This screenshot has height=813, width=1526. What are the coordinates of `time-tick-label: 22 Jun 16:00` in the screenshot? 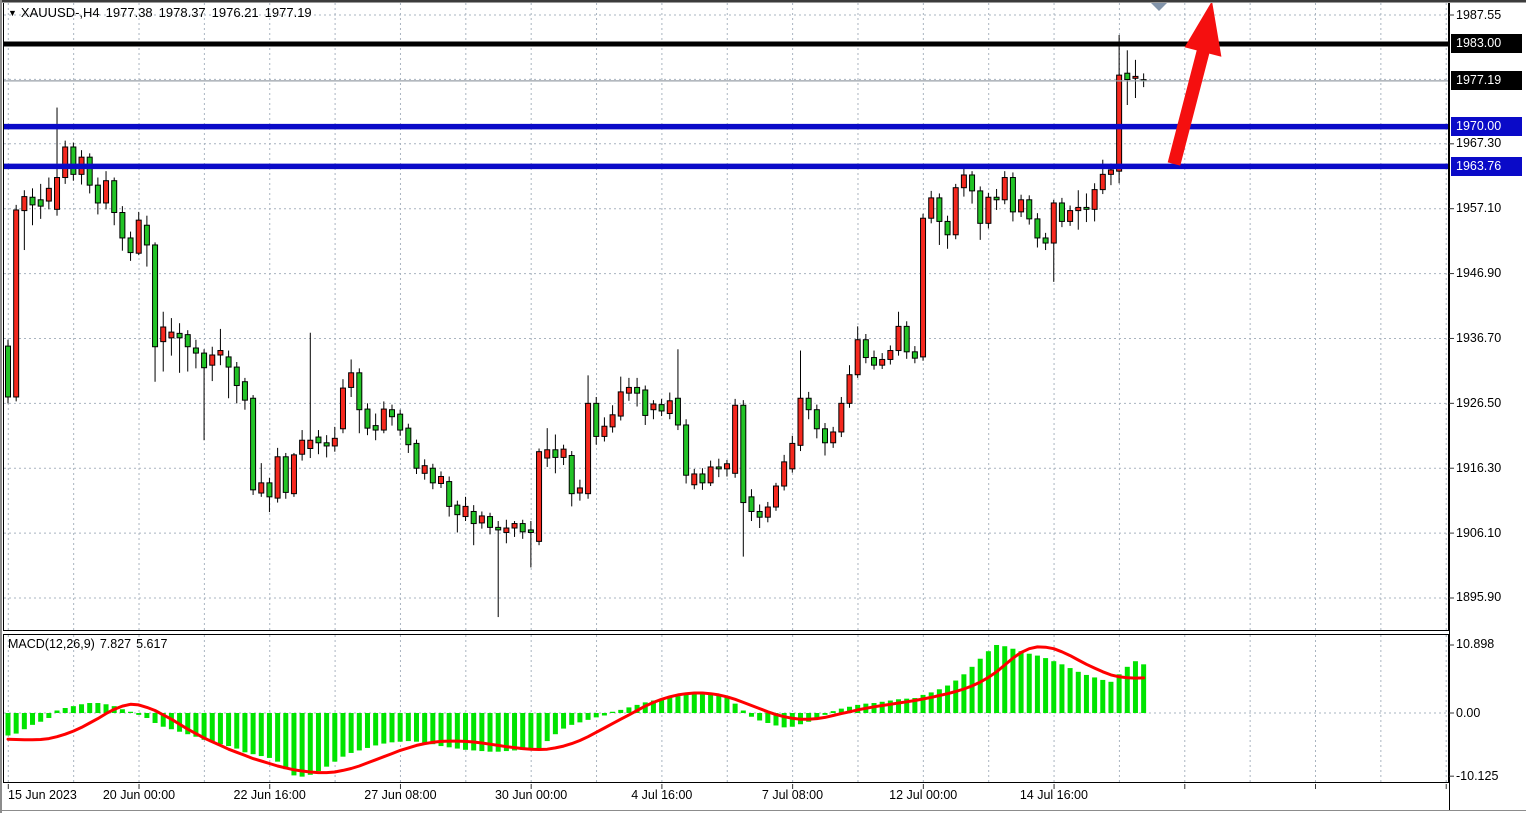 It's located at (269, 795).